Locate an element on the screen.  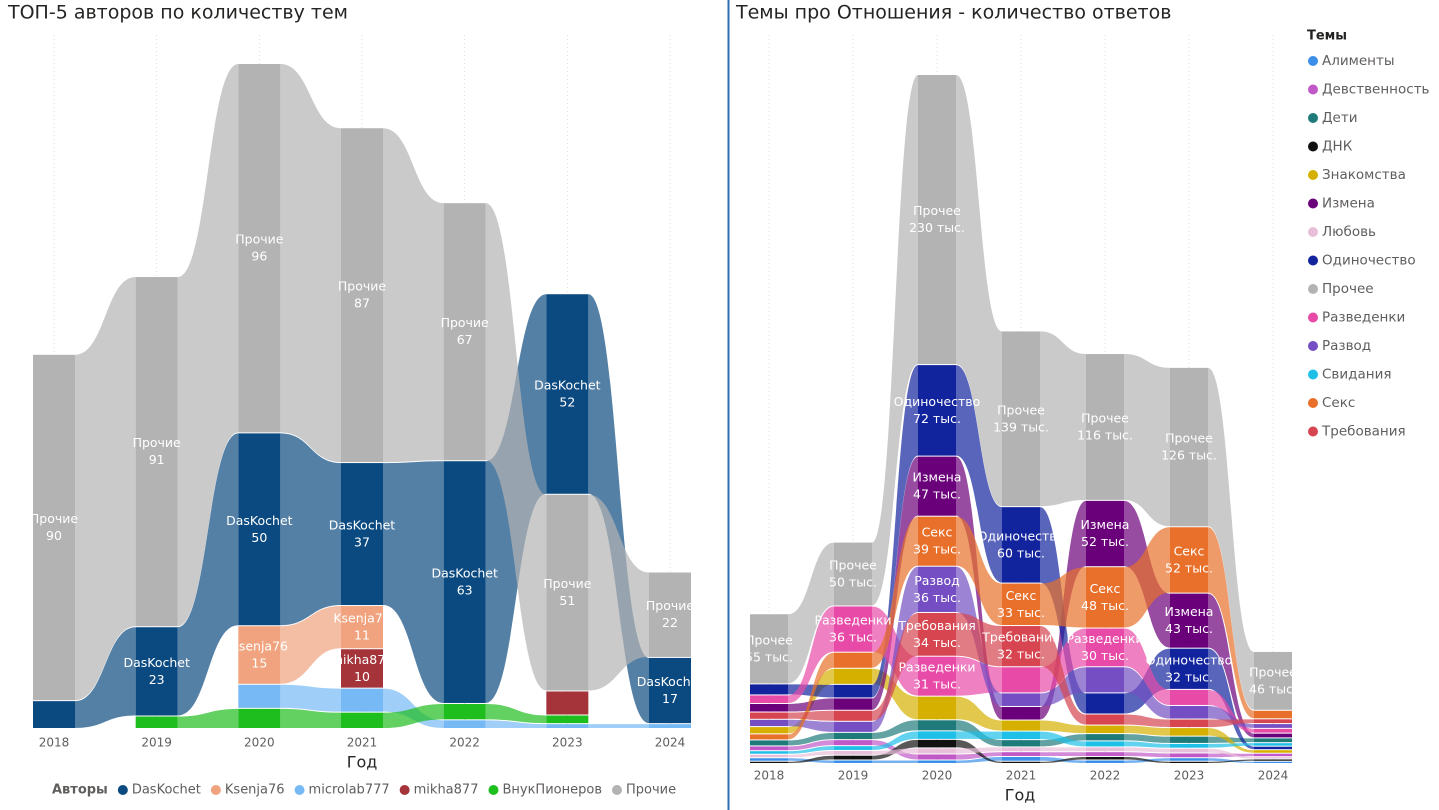
data-label-value: 17 is located at coordinates (670, 698).